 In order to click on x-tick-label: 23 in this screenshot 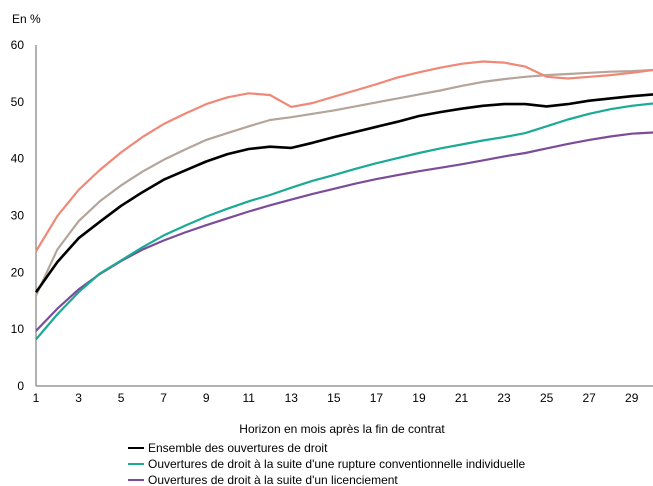, I will do `click(504, 398)`.